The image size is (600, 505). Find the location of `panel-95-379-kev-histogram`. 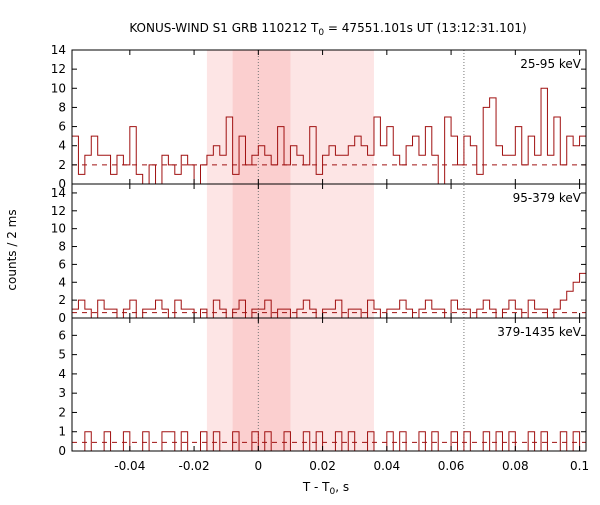

panel-95-379-kev-histogram is located at coordinates (329, 295).